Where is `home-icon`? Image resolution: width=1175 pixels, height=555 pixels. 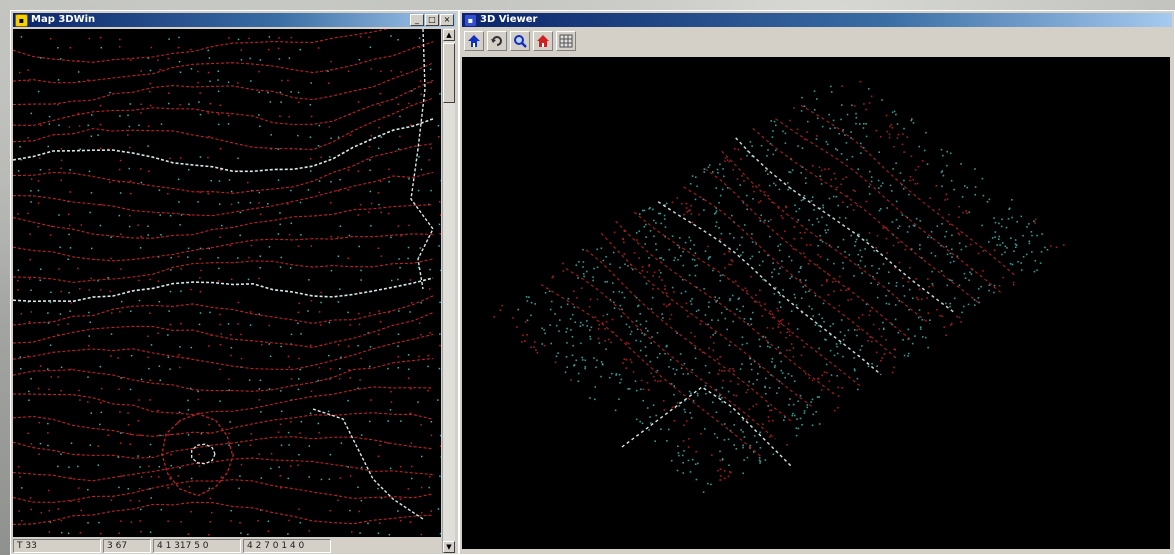
home-icon is located at coordinates (543, 41).